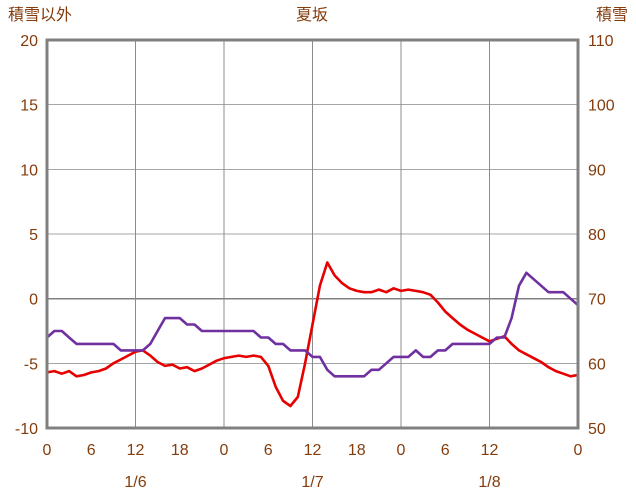  Describe the element at coordinates (597, 235) in the screenshot. I see `right-axis-tick-label: 80` at that location.